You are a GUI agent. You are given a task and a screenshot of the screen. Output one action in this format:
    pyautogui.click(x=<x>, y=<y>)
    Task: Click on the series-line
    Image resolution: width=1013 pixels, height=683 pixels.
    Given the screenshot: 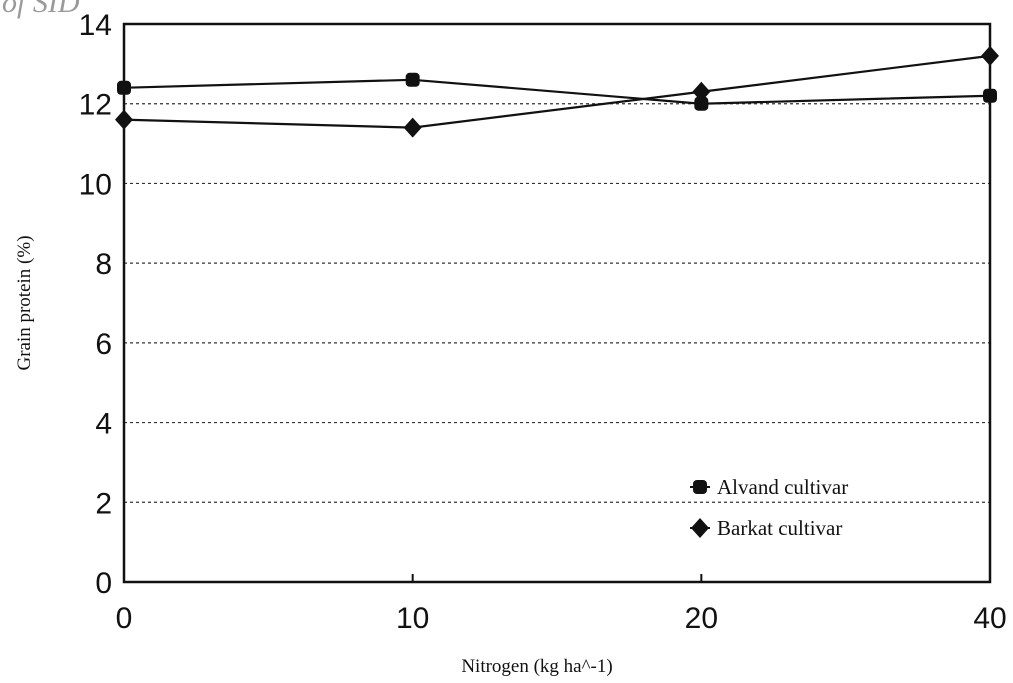 What is the action you would take?
    pyautogui.click(x=557, y=91)
    